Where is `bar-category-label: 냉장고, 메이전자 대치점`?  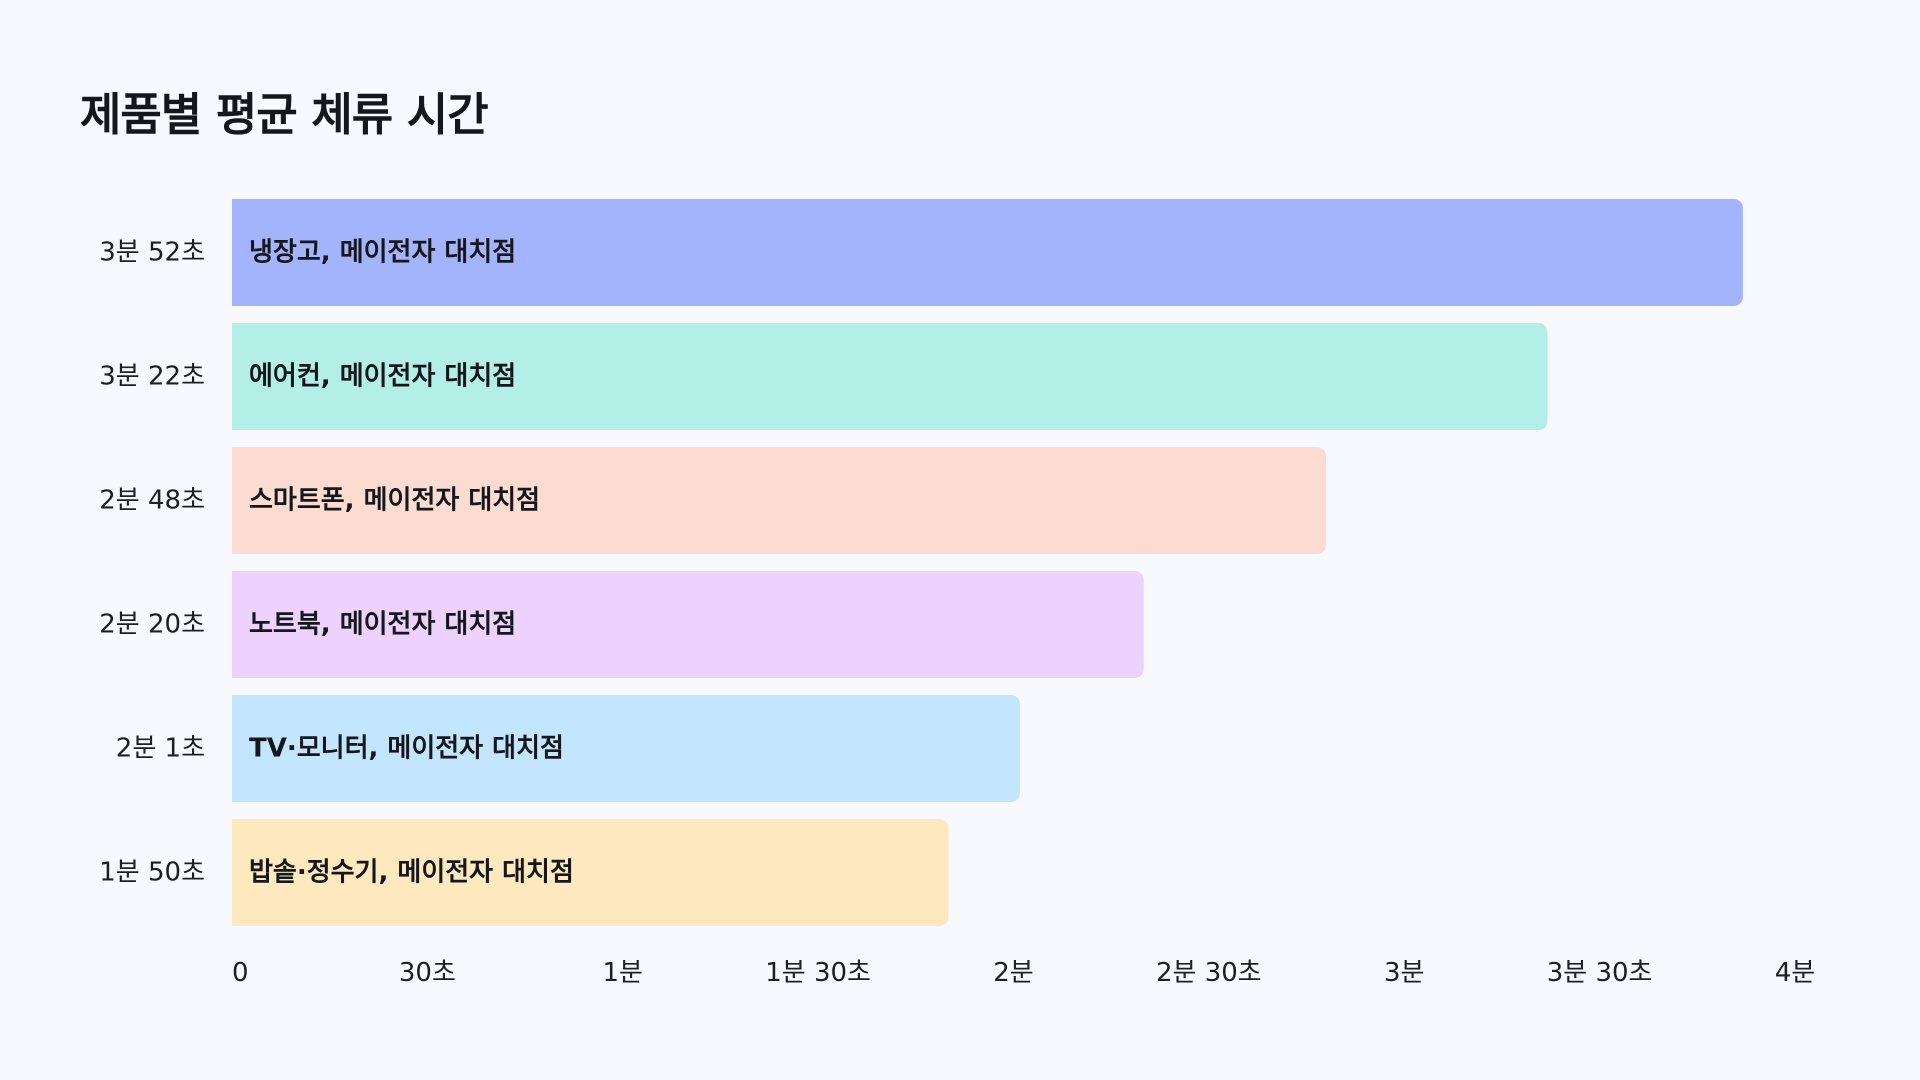 bar-category-label: 냉장고, 메이전자 대치점 is located at coordinates (382, 253).